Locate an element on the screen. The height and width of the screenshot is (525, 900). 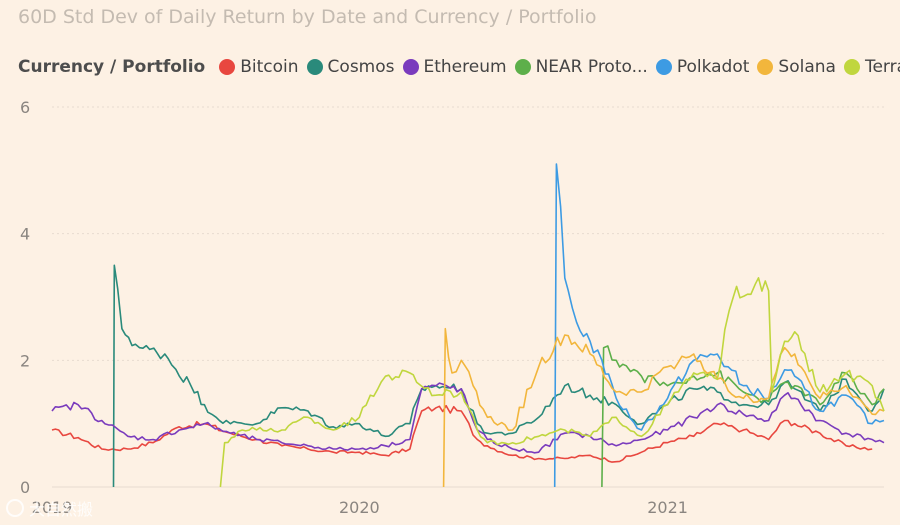
x-axis-ticks: 2019 2020 2021 is located at coordinates (360, 507).